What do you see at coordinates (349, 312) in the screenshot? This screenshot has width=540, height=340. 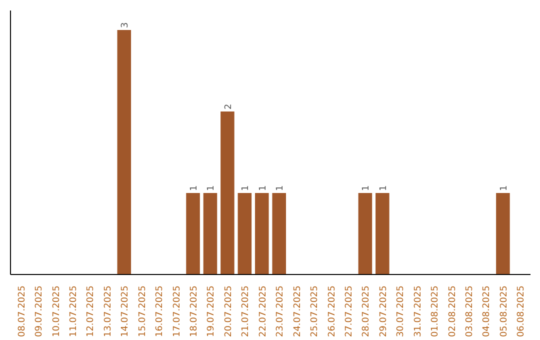 I see `x-tick-label: 27.07.2025` at bounding box center [349, 312].